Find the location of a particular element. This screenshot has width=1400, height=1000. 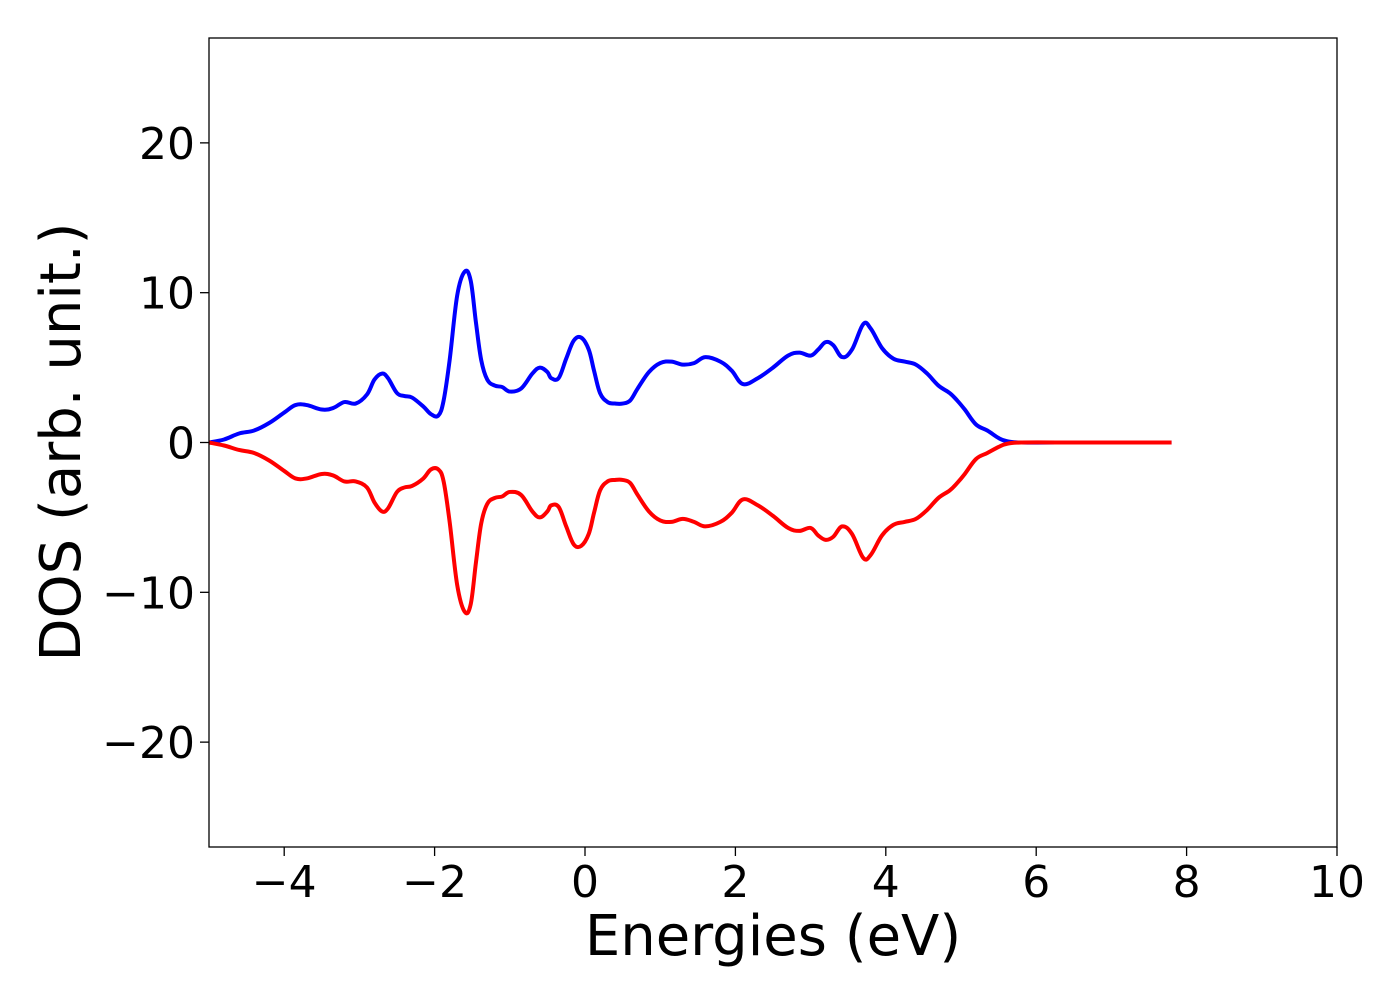

x-axis-label: Energies (eV) is located at coordinates (773, 936).